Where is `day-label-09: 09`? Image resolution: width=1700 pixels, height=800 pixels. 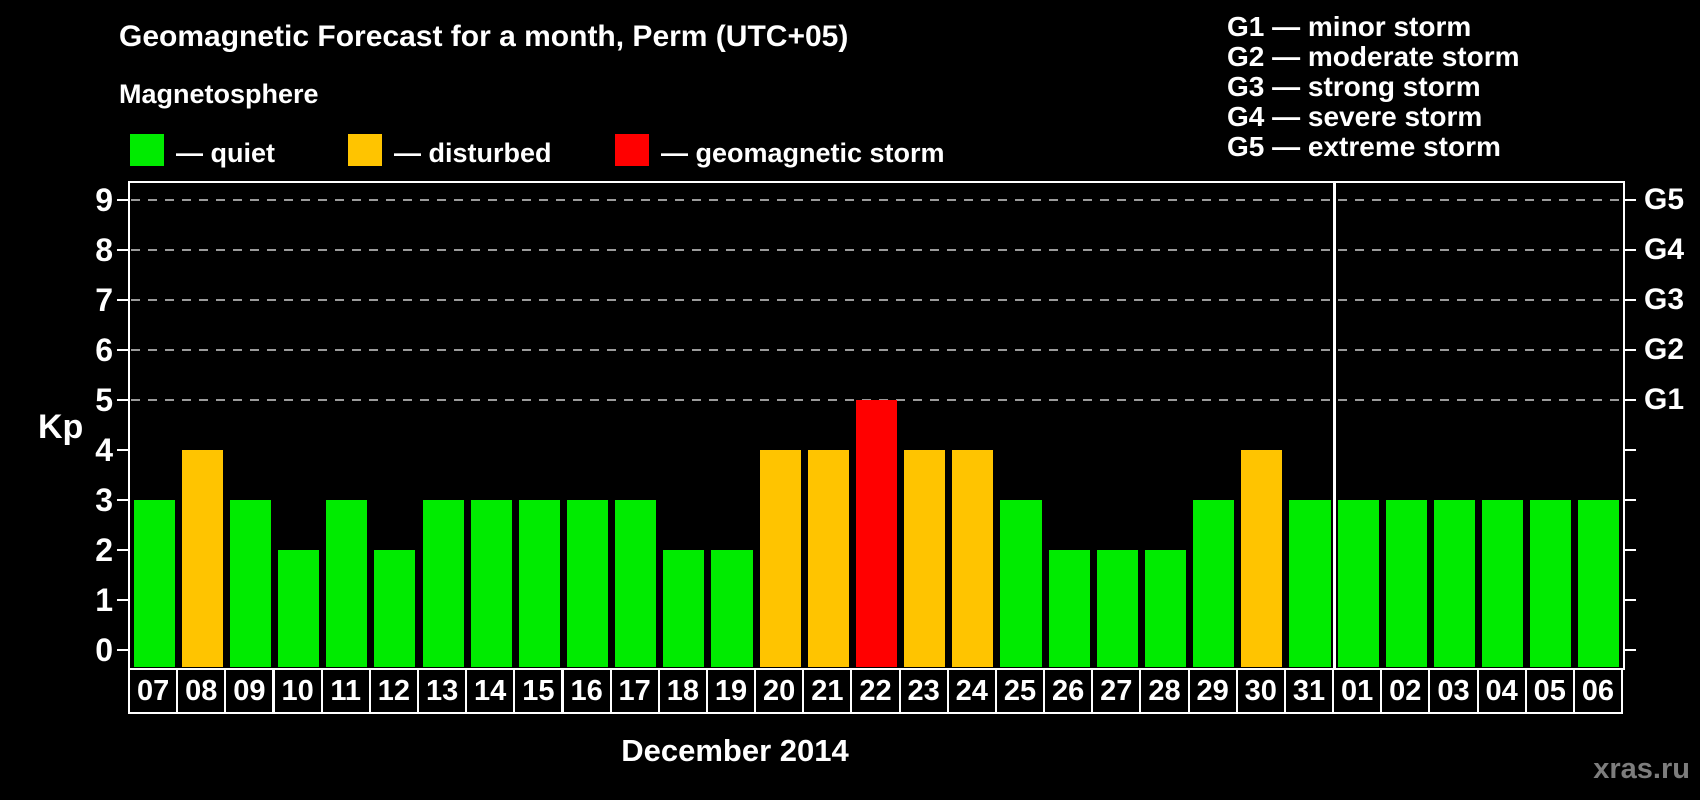 day-label-09: 09 is located at coordinates (249, 691).